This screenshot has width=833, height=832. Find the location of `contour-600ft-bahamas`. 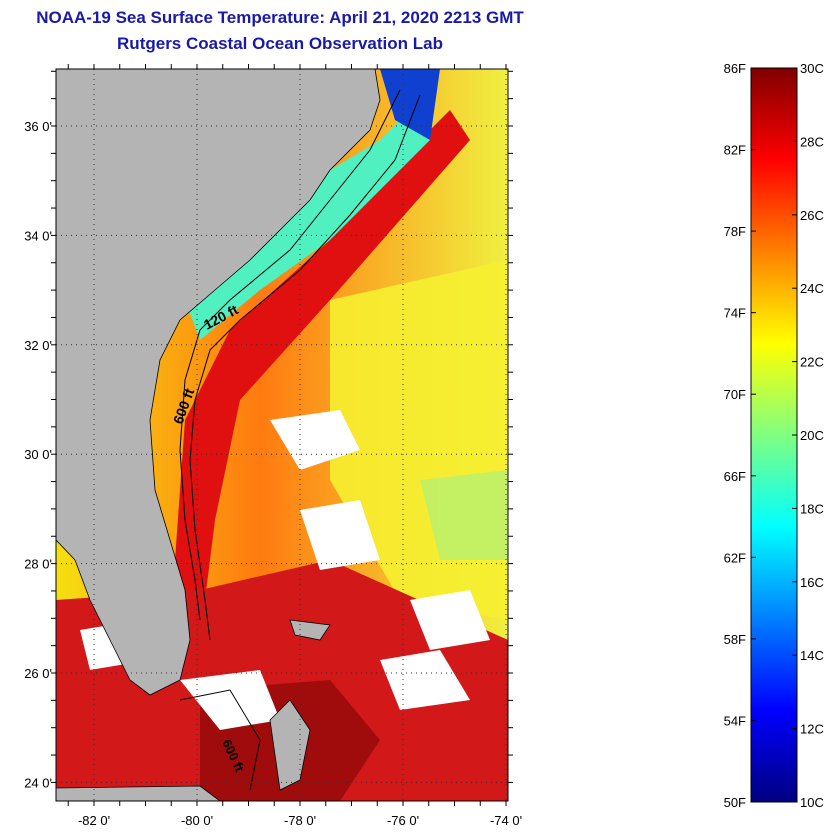

contour-600ft-bahamas is located at coordinates (220, 740).